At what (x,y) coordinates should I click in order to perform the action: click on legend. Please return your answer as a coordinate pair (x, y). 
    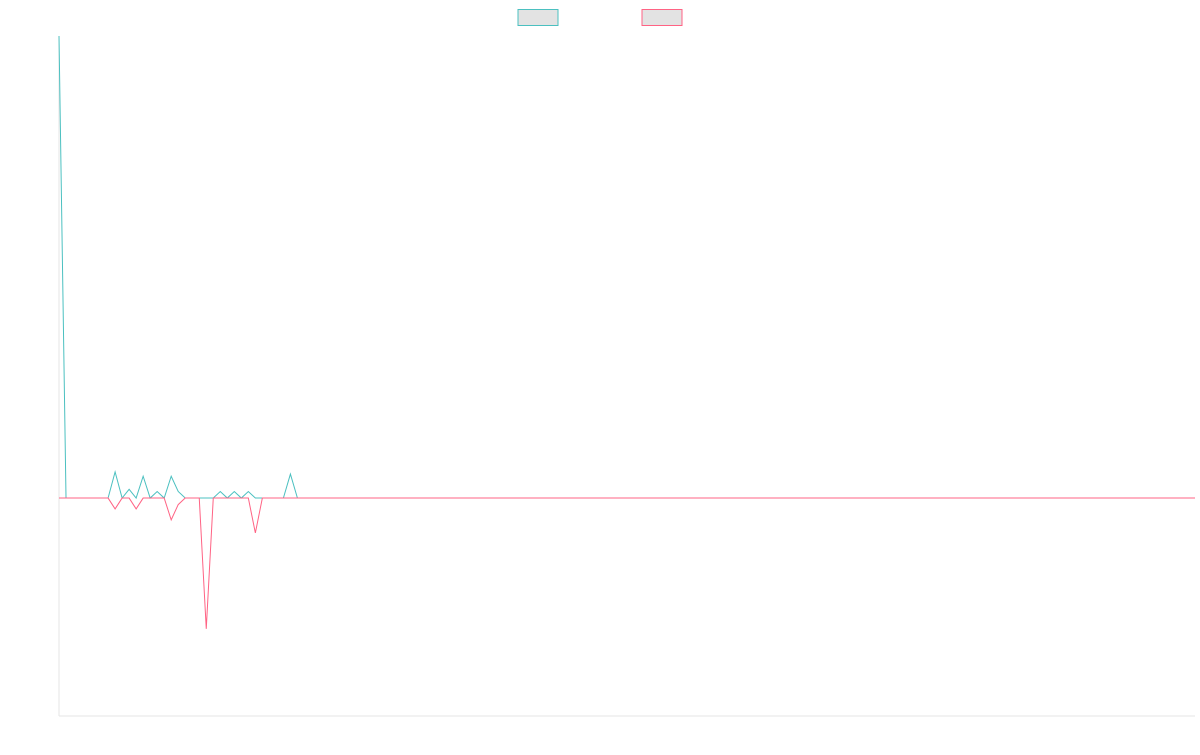
    Looking at the image, I should click on (600, 17).